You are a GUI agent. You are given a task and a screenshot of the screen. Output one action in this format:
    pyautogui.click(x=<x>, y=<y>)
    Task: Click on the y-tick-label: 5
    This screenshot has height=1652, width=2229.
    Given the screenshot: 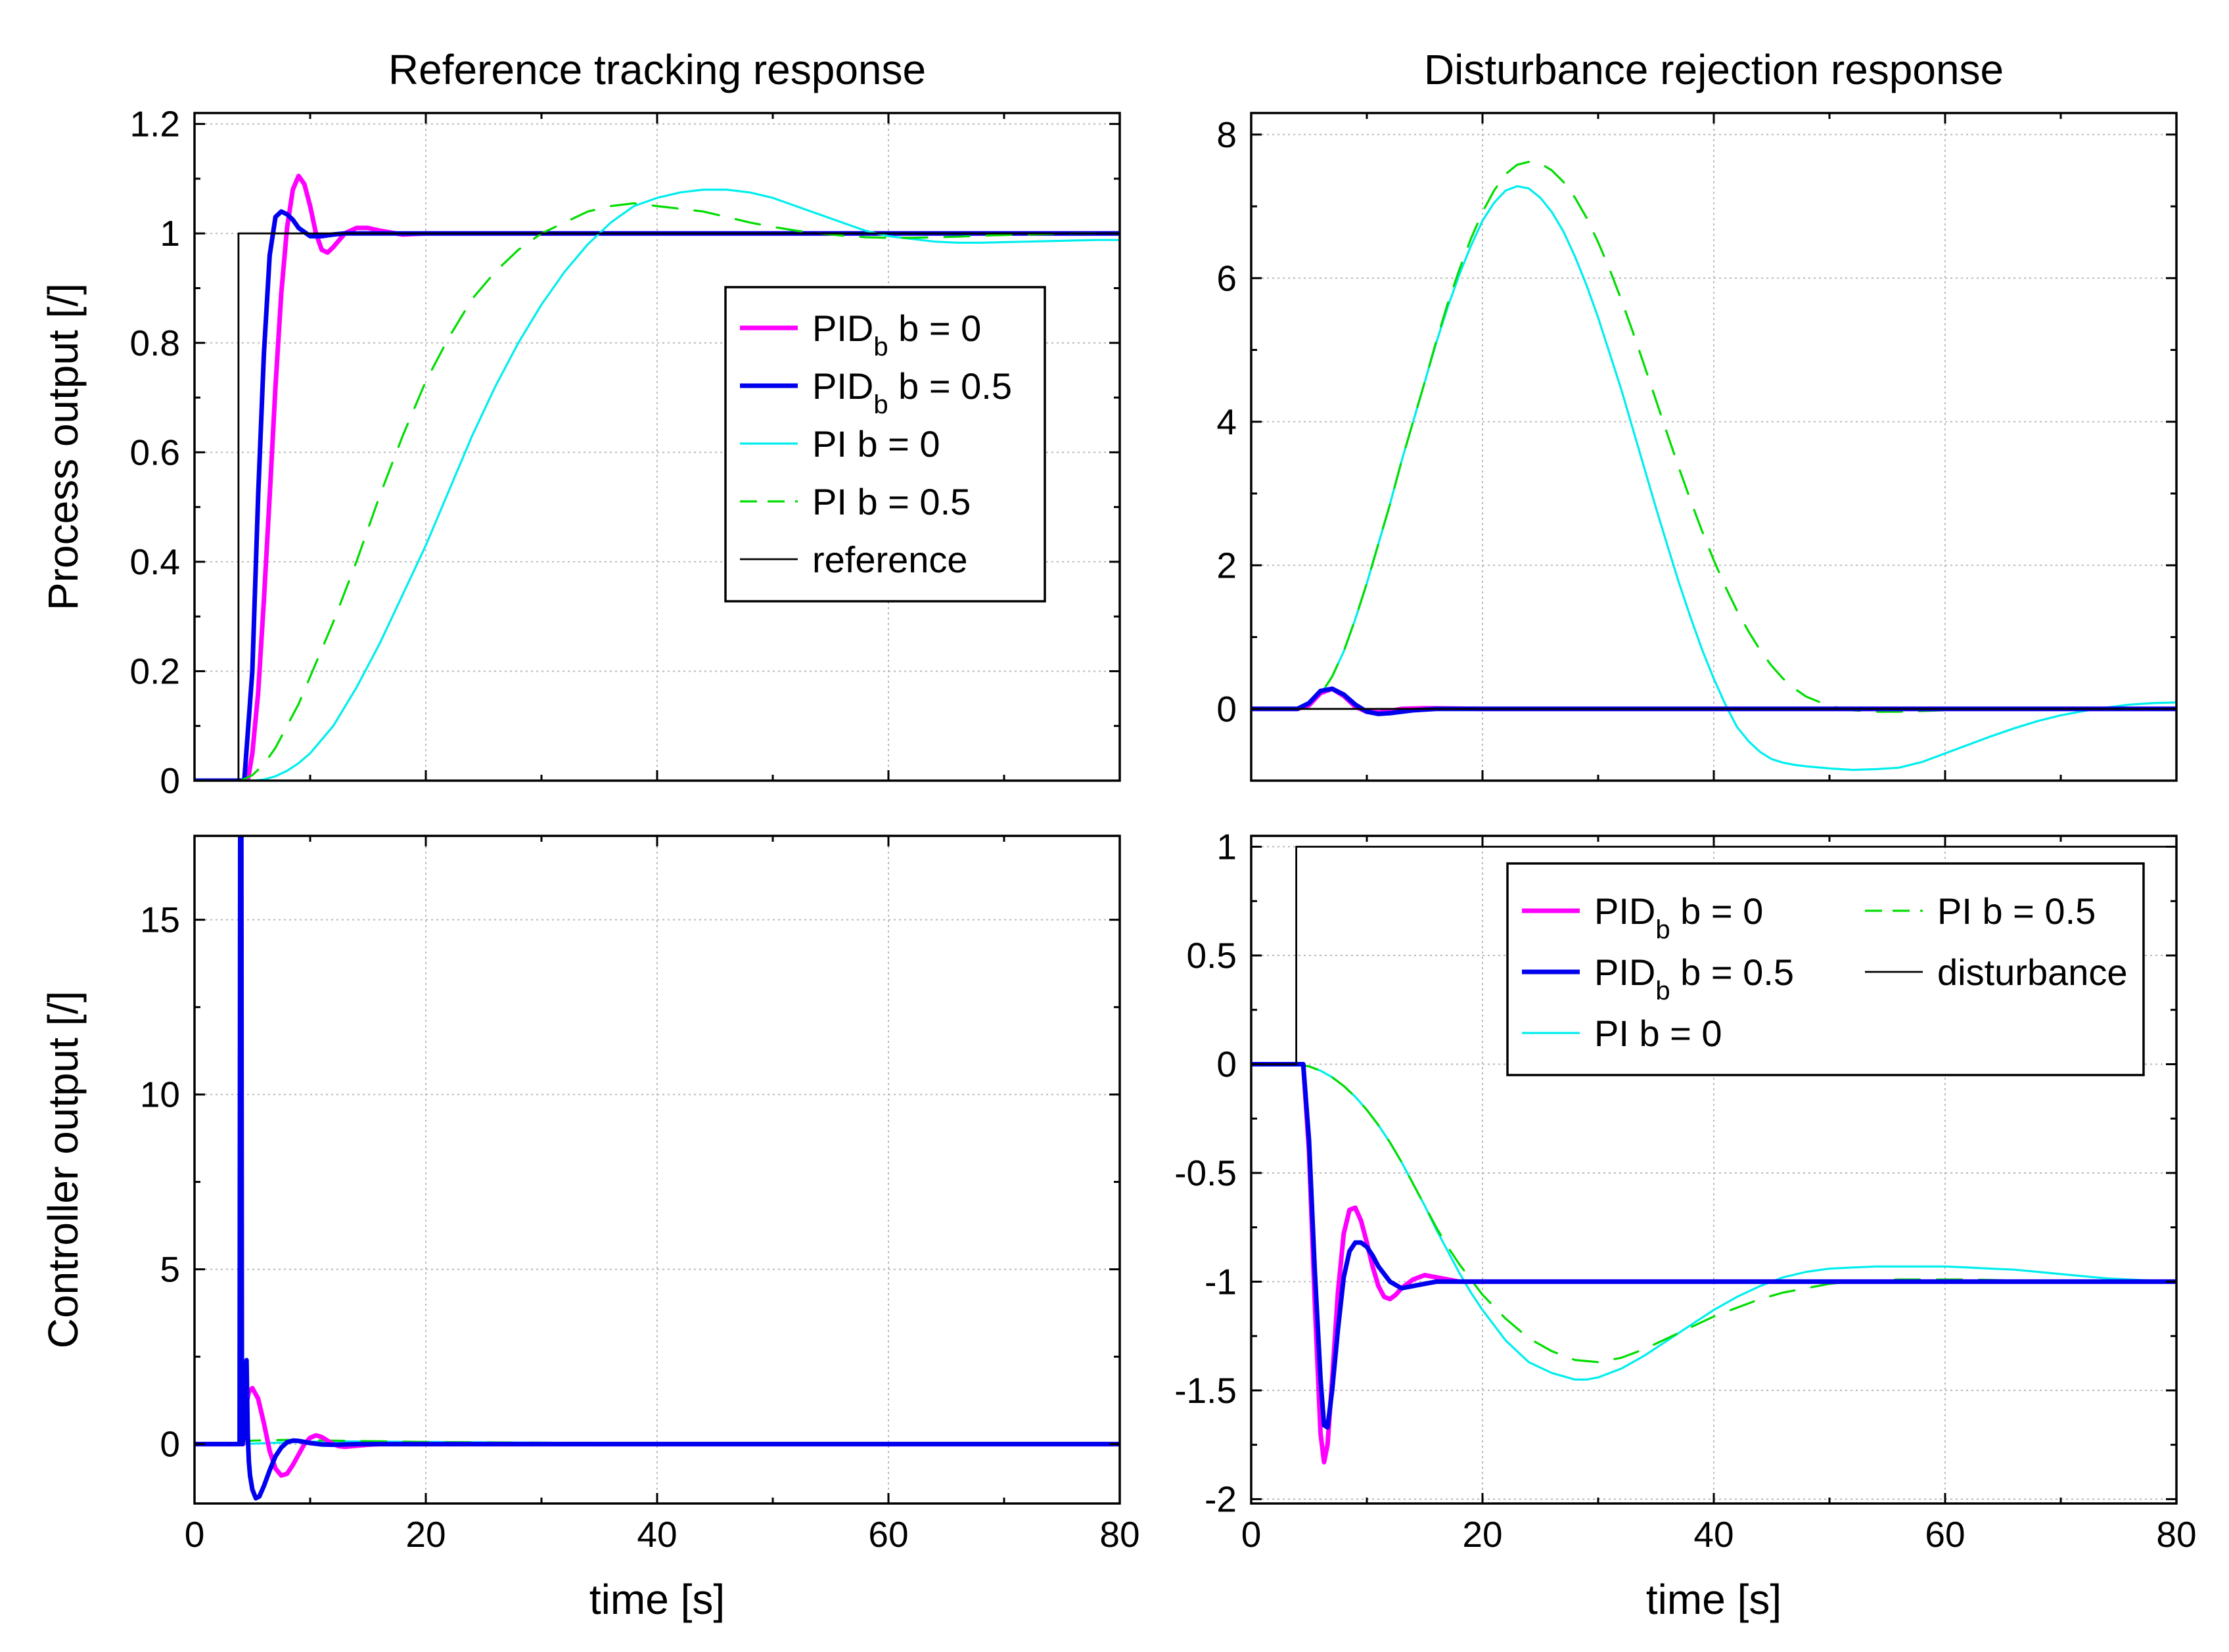 What is the action you would take?
    pyautogui.click(x=170, y=1269)
    